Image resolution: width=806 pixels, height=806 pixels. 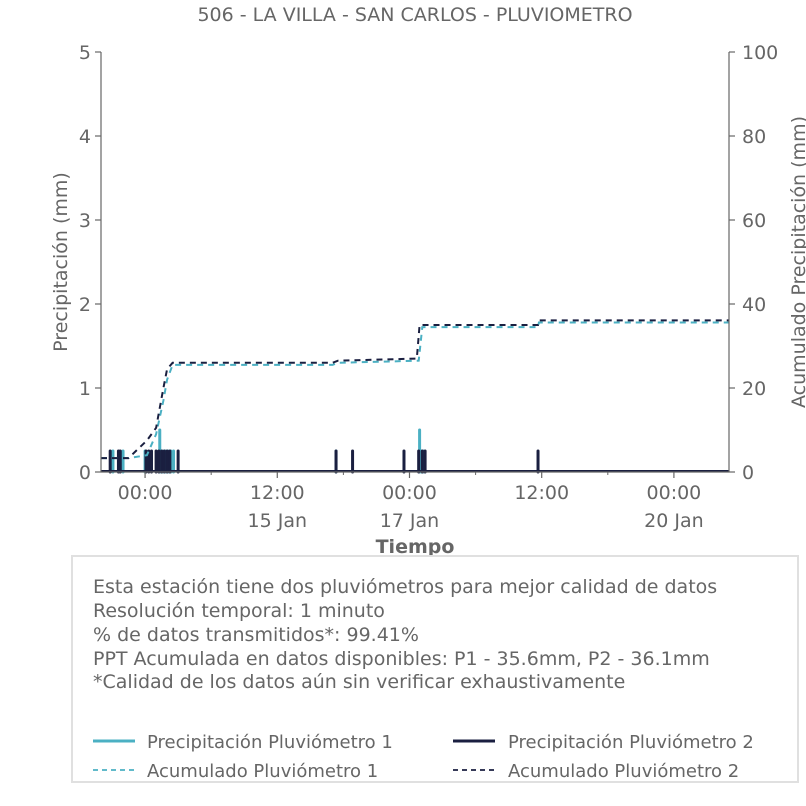 I want to click on right-axis-title: Acumulado Precipitación (mm), so click(x=797, y=262).